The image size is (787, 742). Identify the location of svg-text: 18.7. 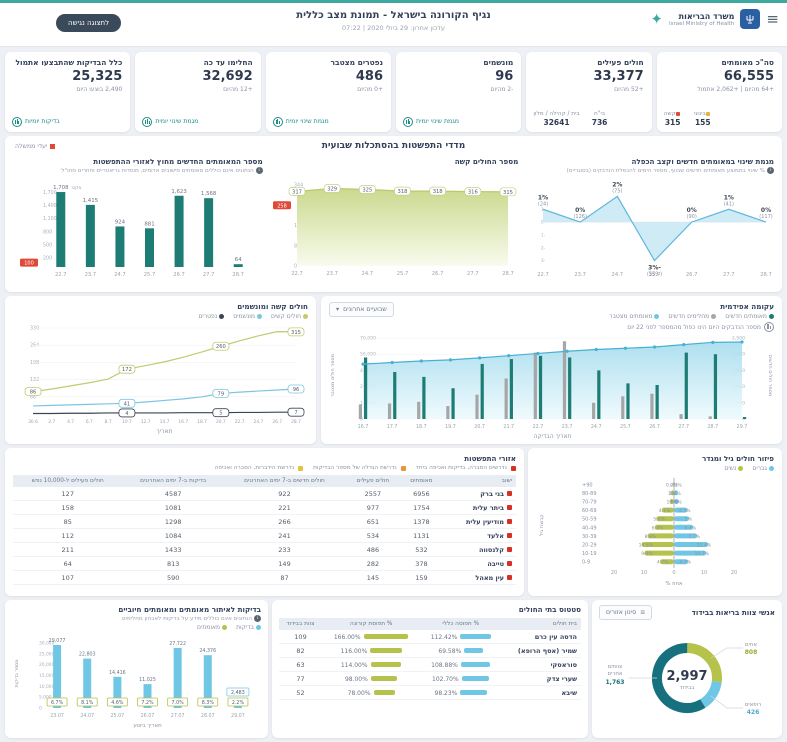
(202, 422).